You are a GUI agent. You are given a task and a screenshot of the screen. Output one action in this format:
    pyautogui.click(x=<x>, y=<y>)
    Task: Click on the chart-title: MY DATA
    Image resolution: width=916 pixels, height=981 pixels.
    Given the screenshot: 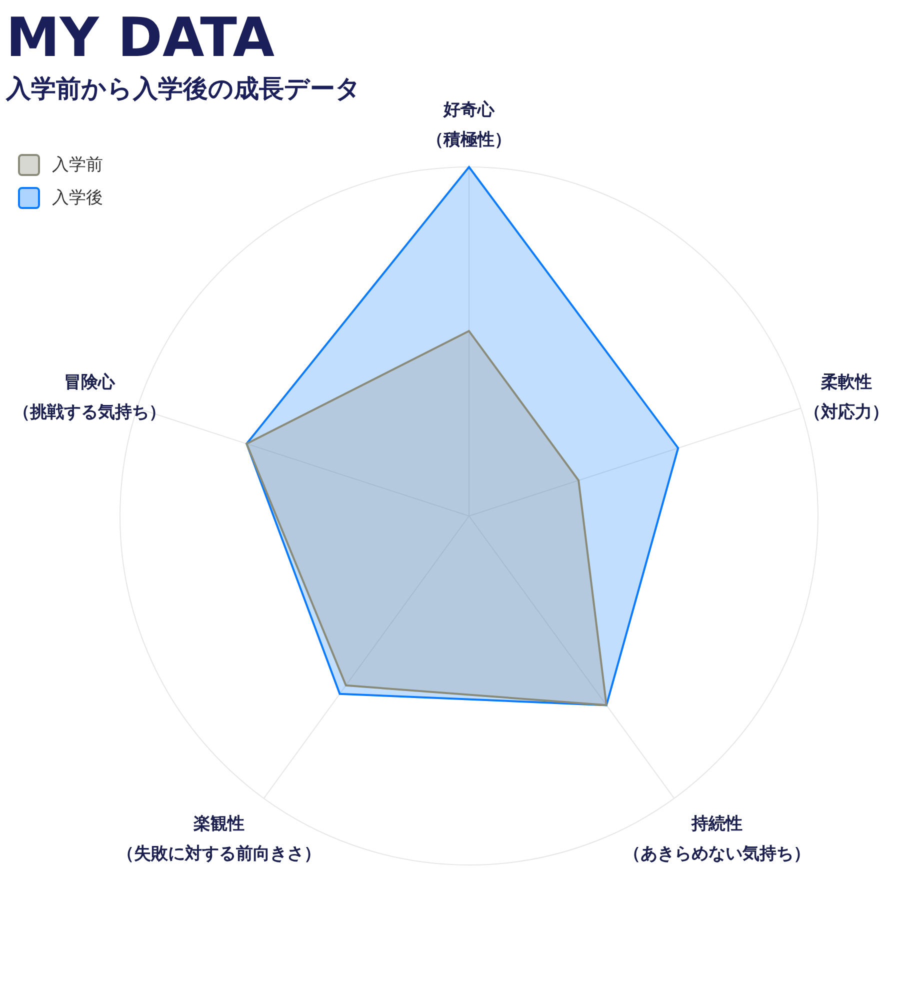 What is the action you would take?
    pyautogui.click(x=140, y=37)
    